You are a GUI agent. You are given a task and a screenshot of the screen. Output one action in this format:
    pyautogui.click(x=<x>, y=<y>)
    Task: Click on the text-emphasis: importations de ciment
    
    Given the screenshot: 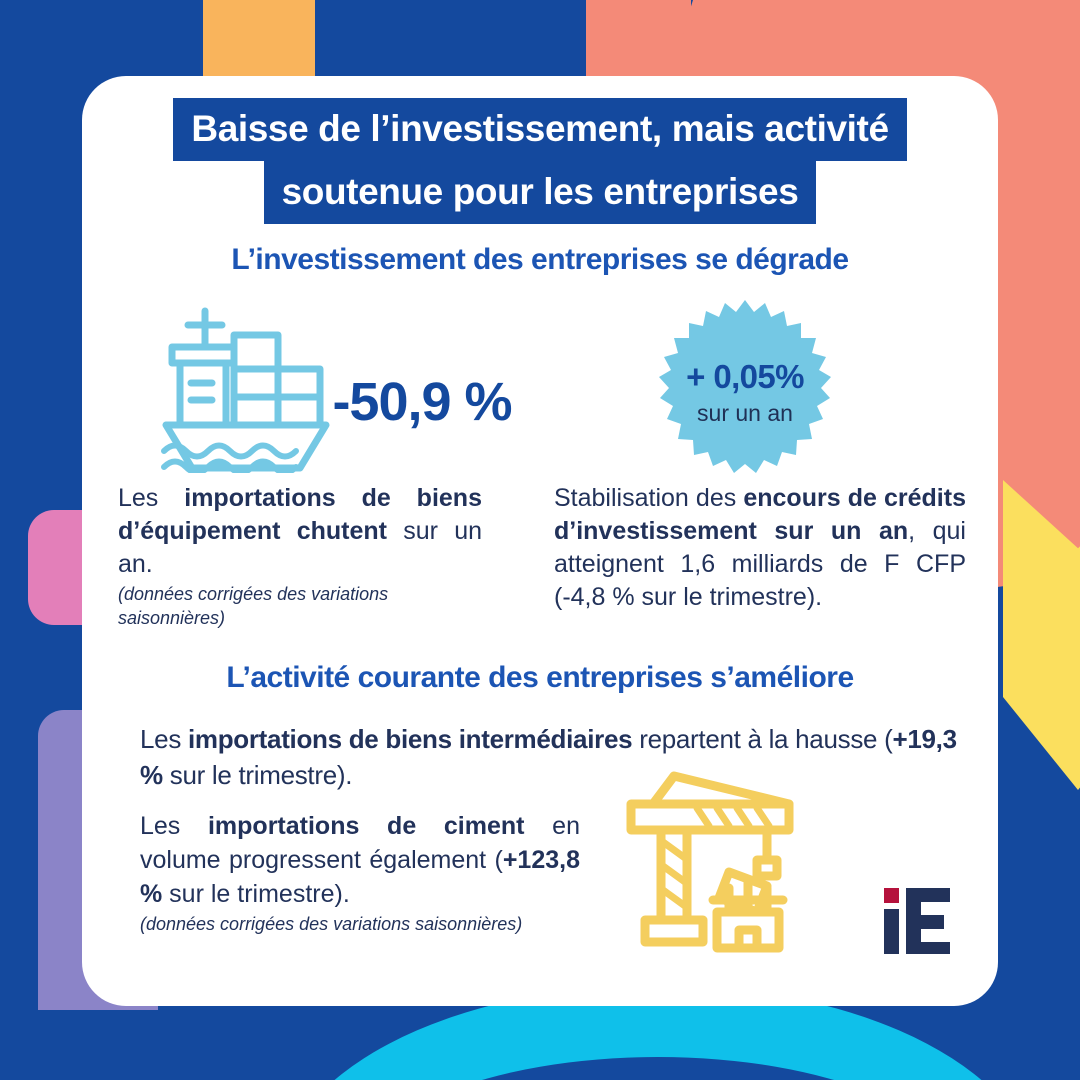 What is the action you would take?
    pyautogui.click(x=366, y=826)
    